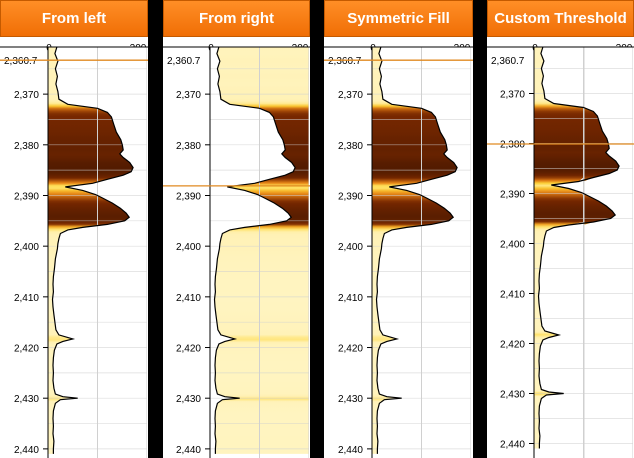  Describe the element at coordinates (398, 18) in the screenshot. I see `panel-title-symmetric-fill: Symmetric Fill` at that location.